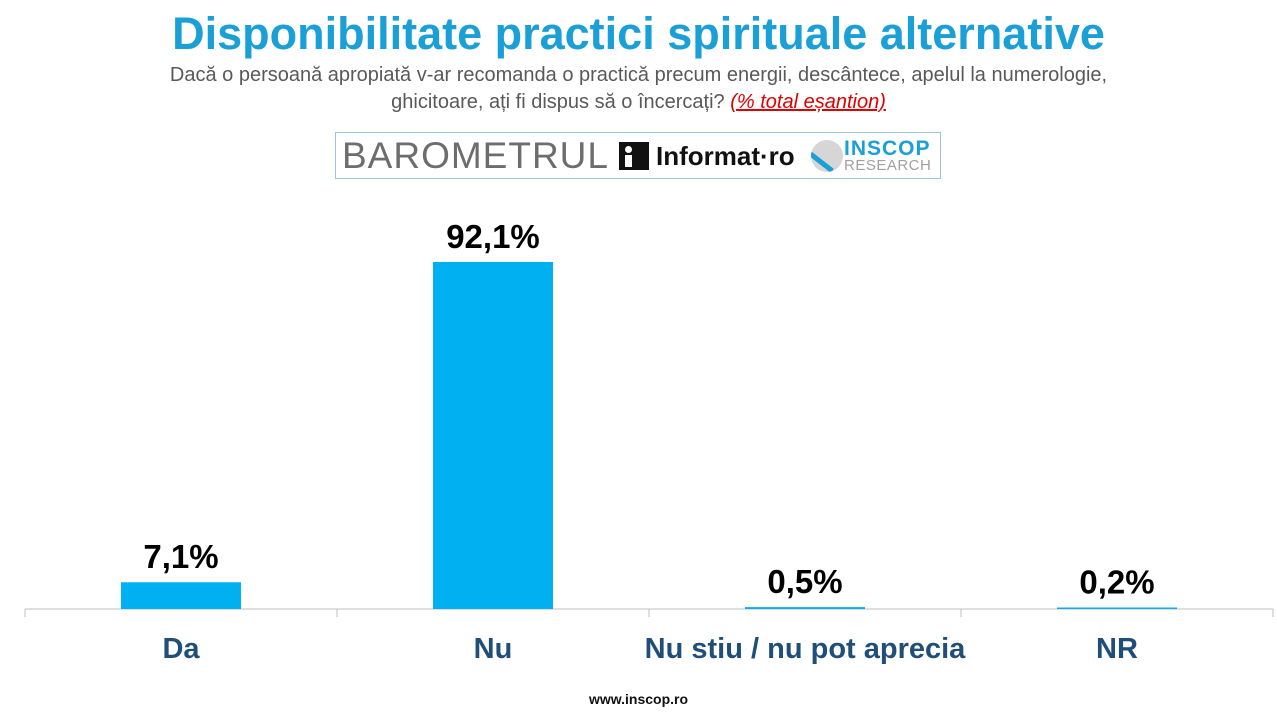 The width and height of the screenshot is (1277, 720). What do you see at coordinates (1116, 582) in the screenshot?
I see `data-label-4: 0,2%` at bounding box center [1116, 582].